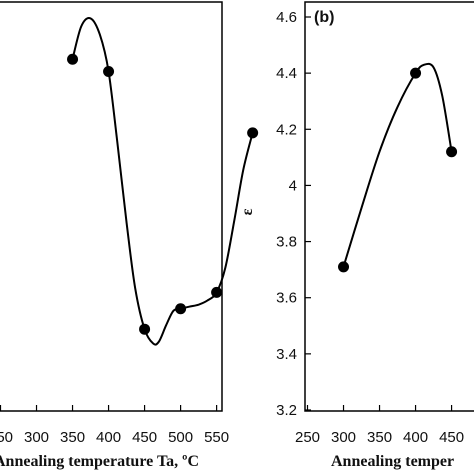 The width and height of the screenshot is (474, 474). I want to click on y-tick-label: 3.8, so click(286, 242).